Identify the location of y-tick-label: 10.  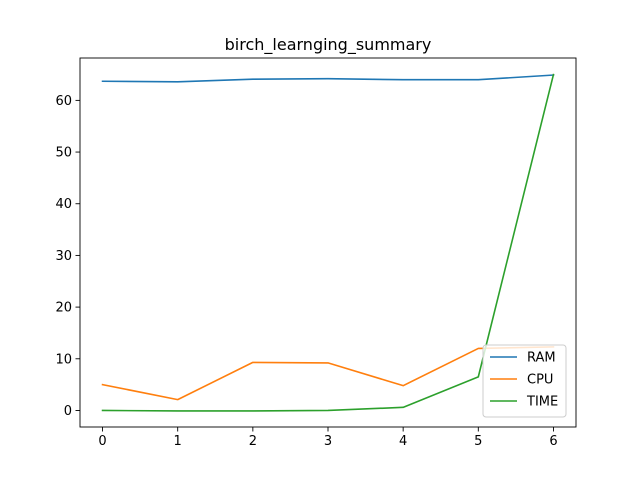
(63, 359).